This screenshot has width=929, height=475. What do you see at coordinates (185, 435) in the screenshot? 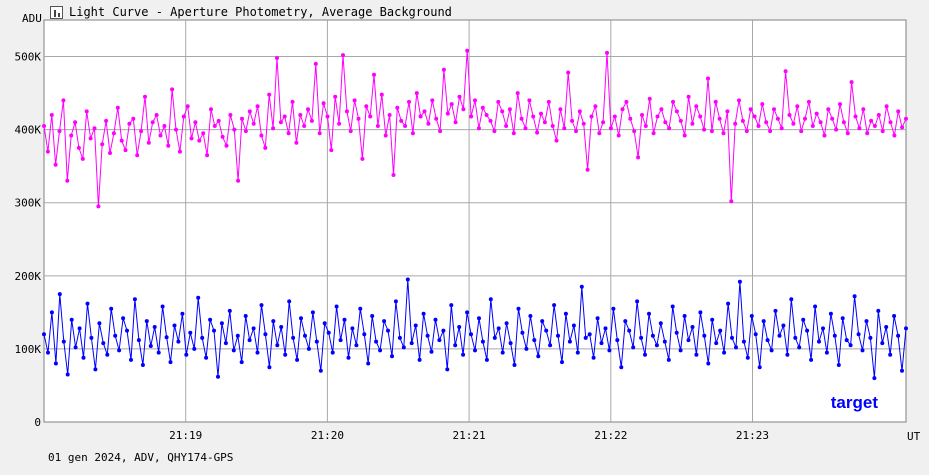
I see `x-tick-label-21-19: 21:19` at bounding box center [185, 435].